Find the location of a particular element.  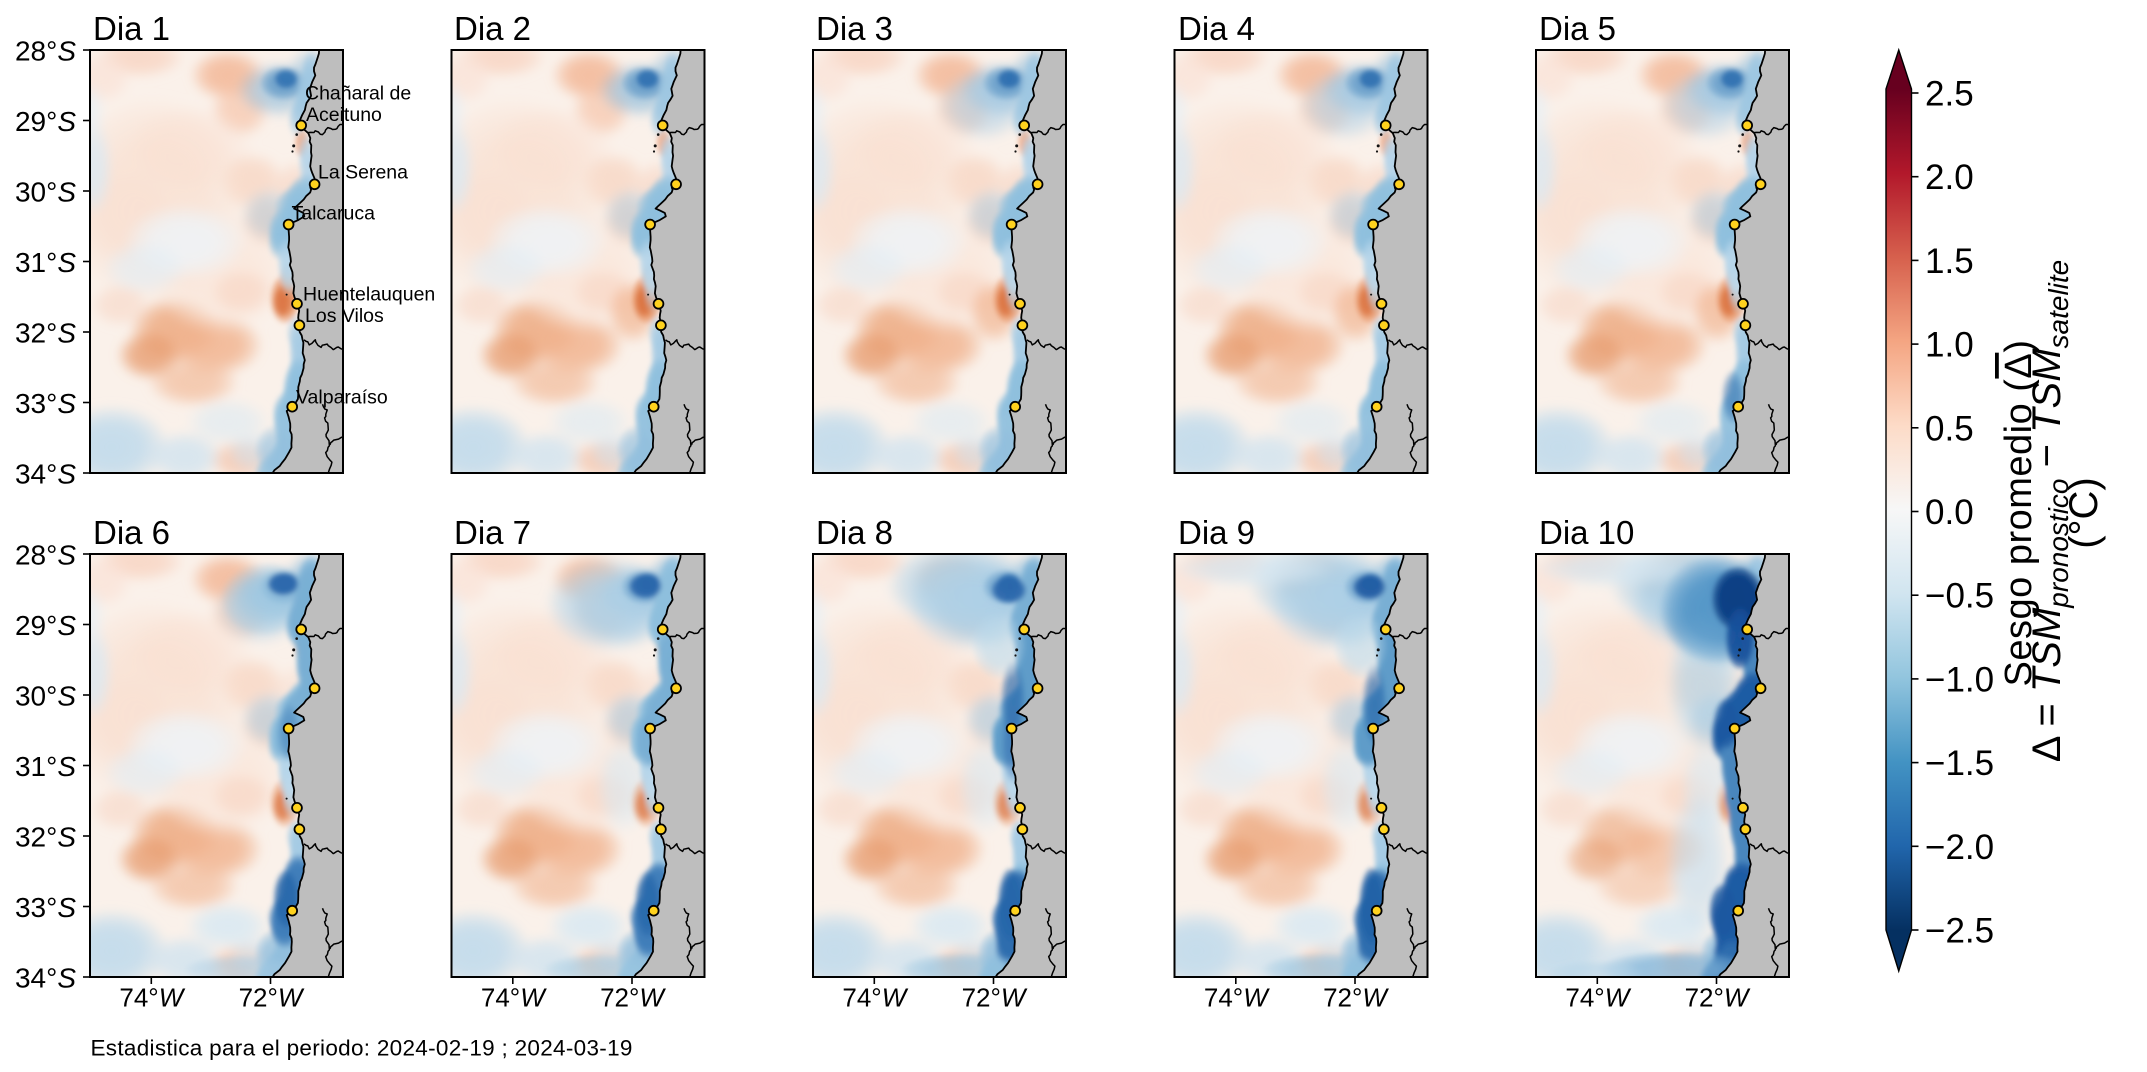

svg-text: Dia 6 is located at coordinates (131, 532).